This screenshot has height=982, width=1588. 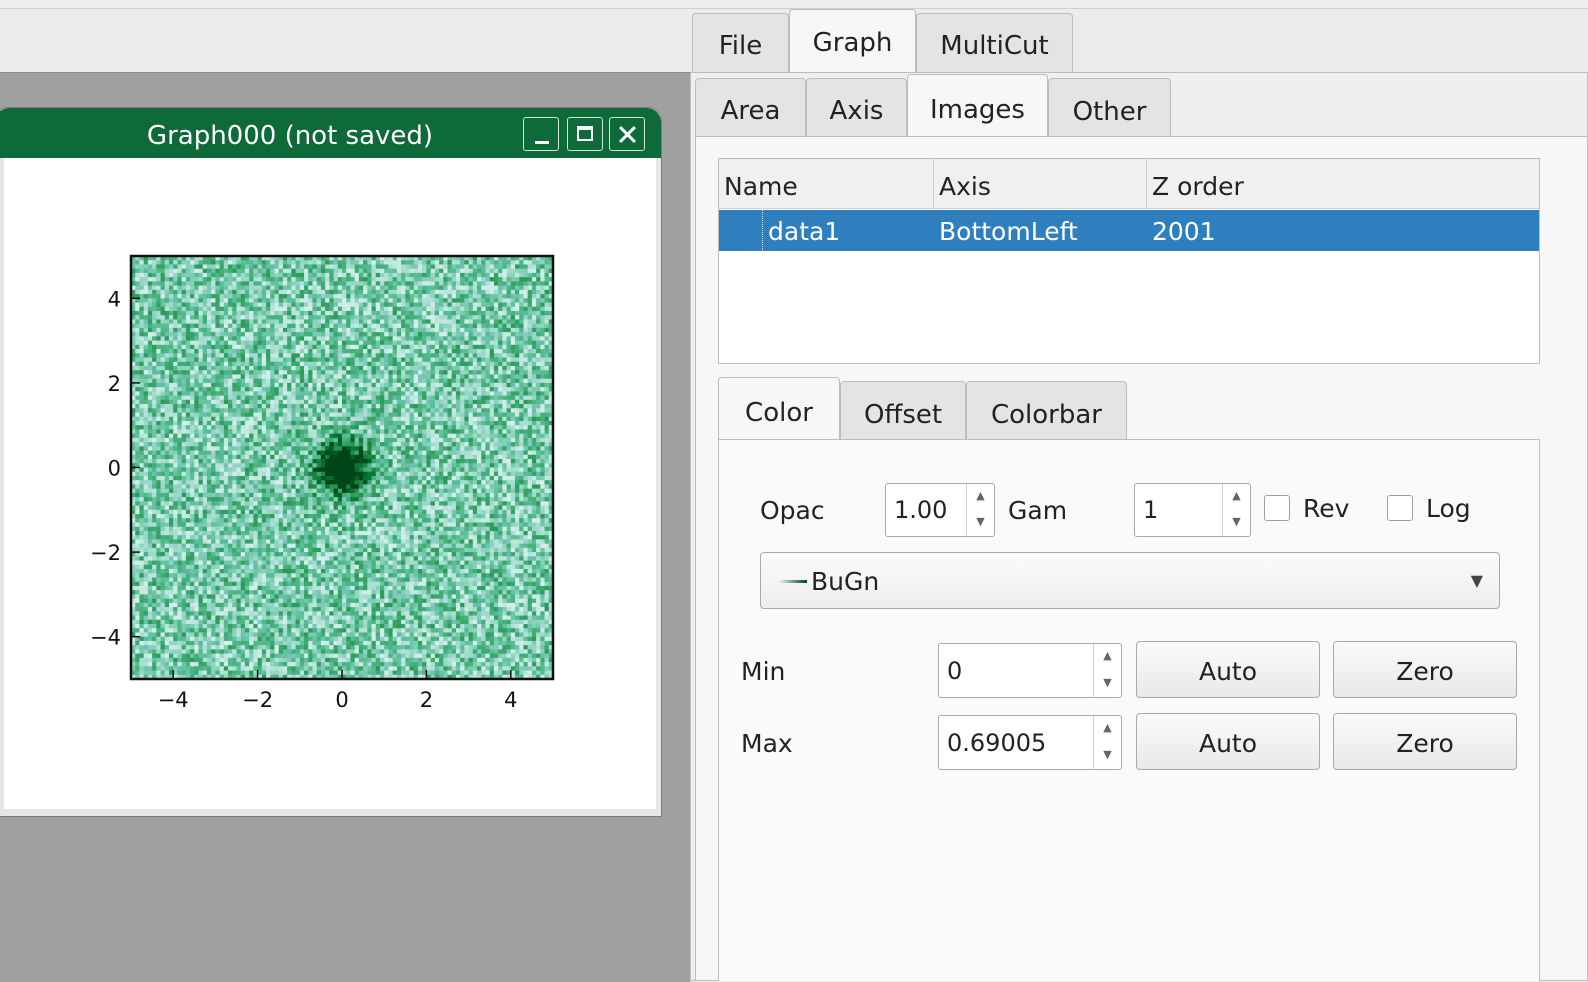 I want to click on close-button, so click(x=627, y=134).